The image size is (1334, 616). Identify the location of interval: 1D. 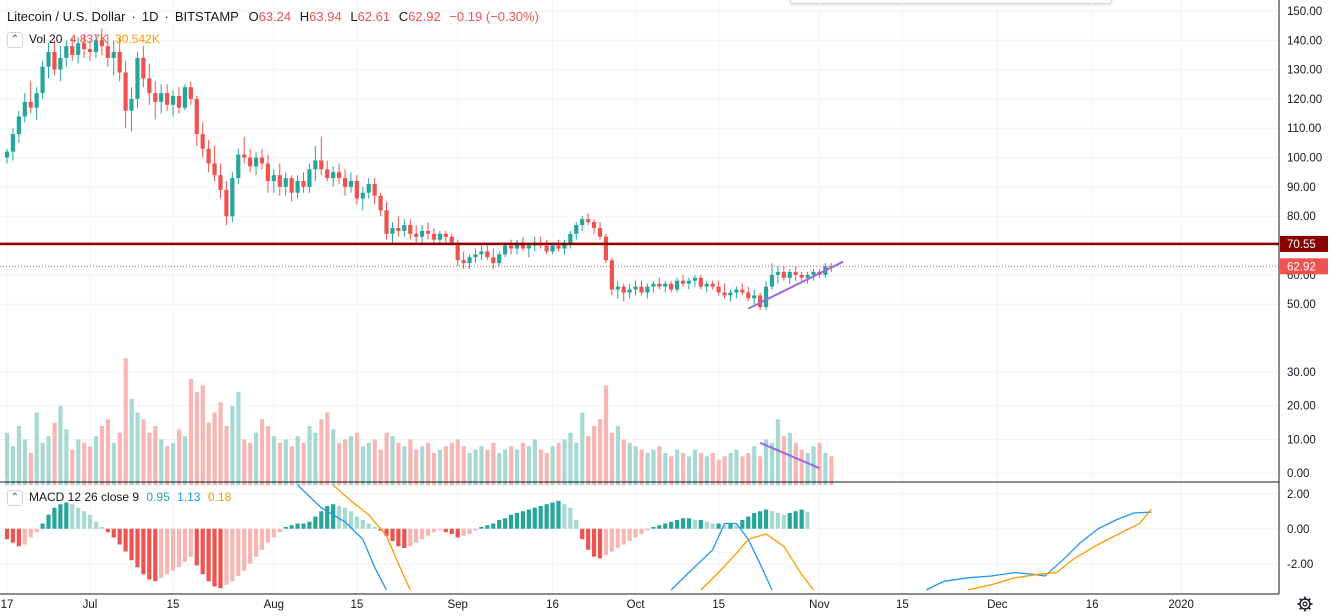
(150, 16).